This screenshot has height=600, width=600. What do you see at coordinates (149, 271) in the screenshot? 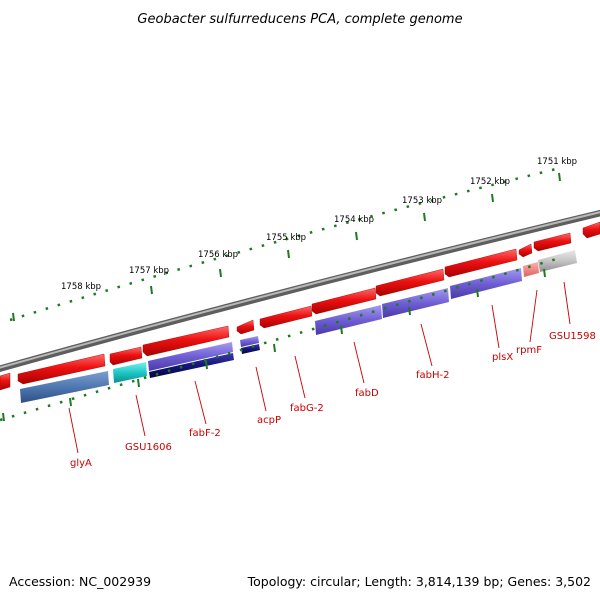
I see `scale-label-1757: 1757 kbp` at bounding box center [149, 271].